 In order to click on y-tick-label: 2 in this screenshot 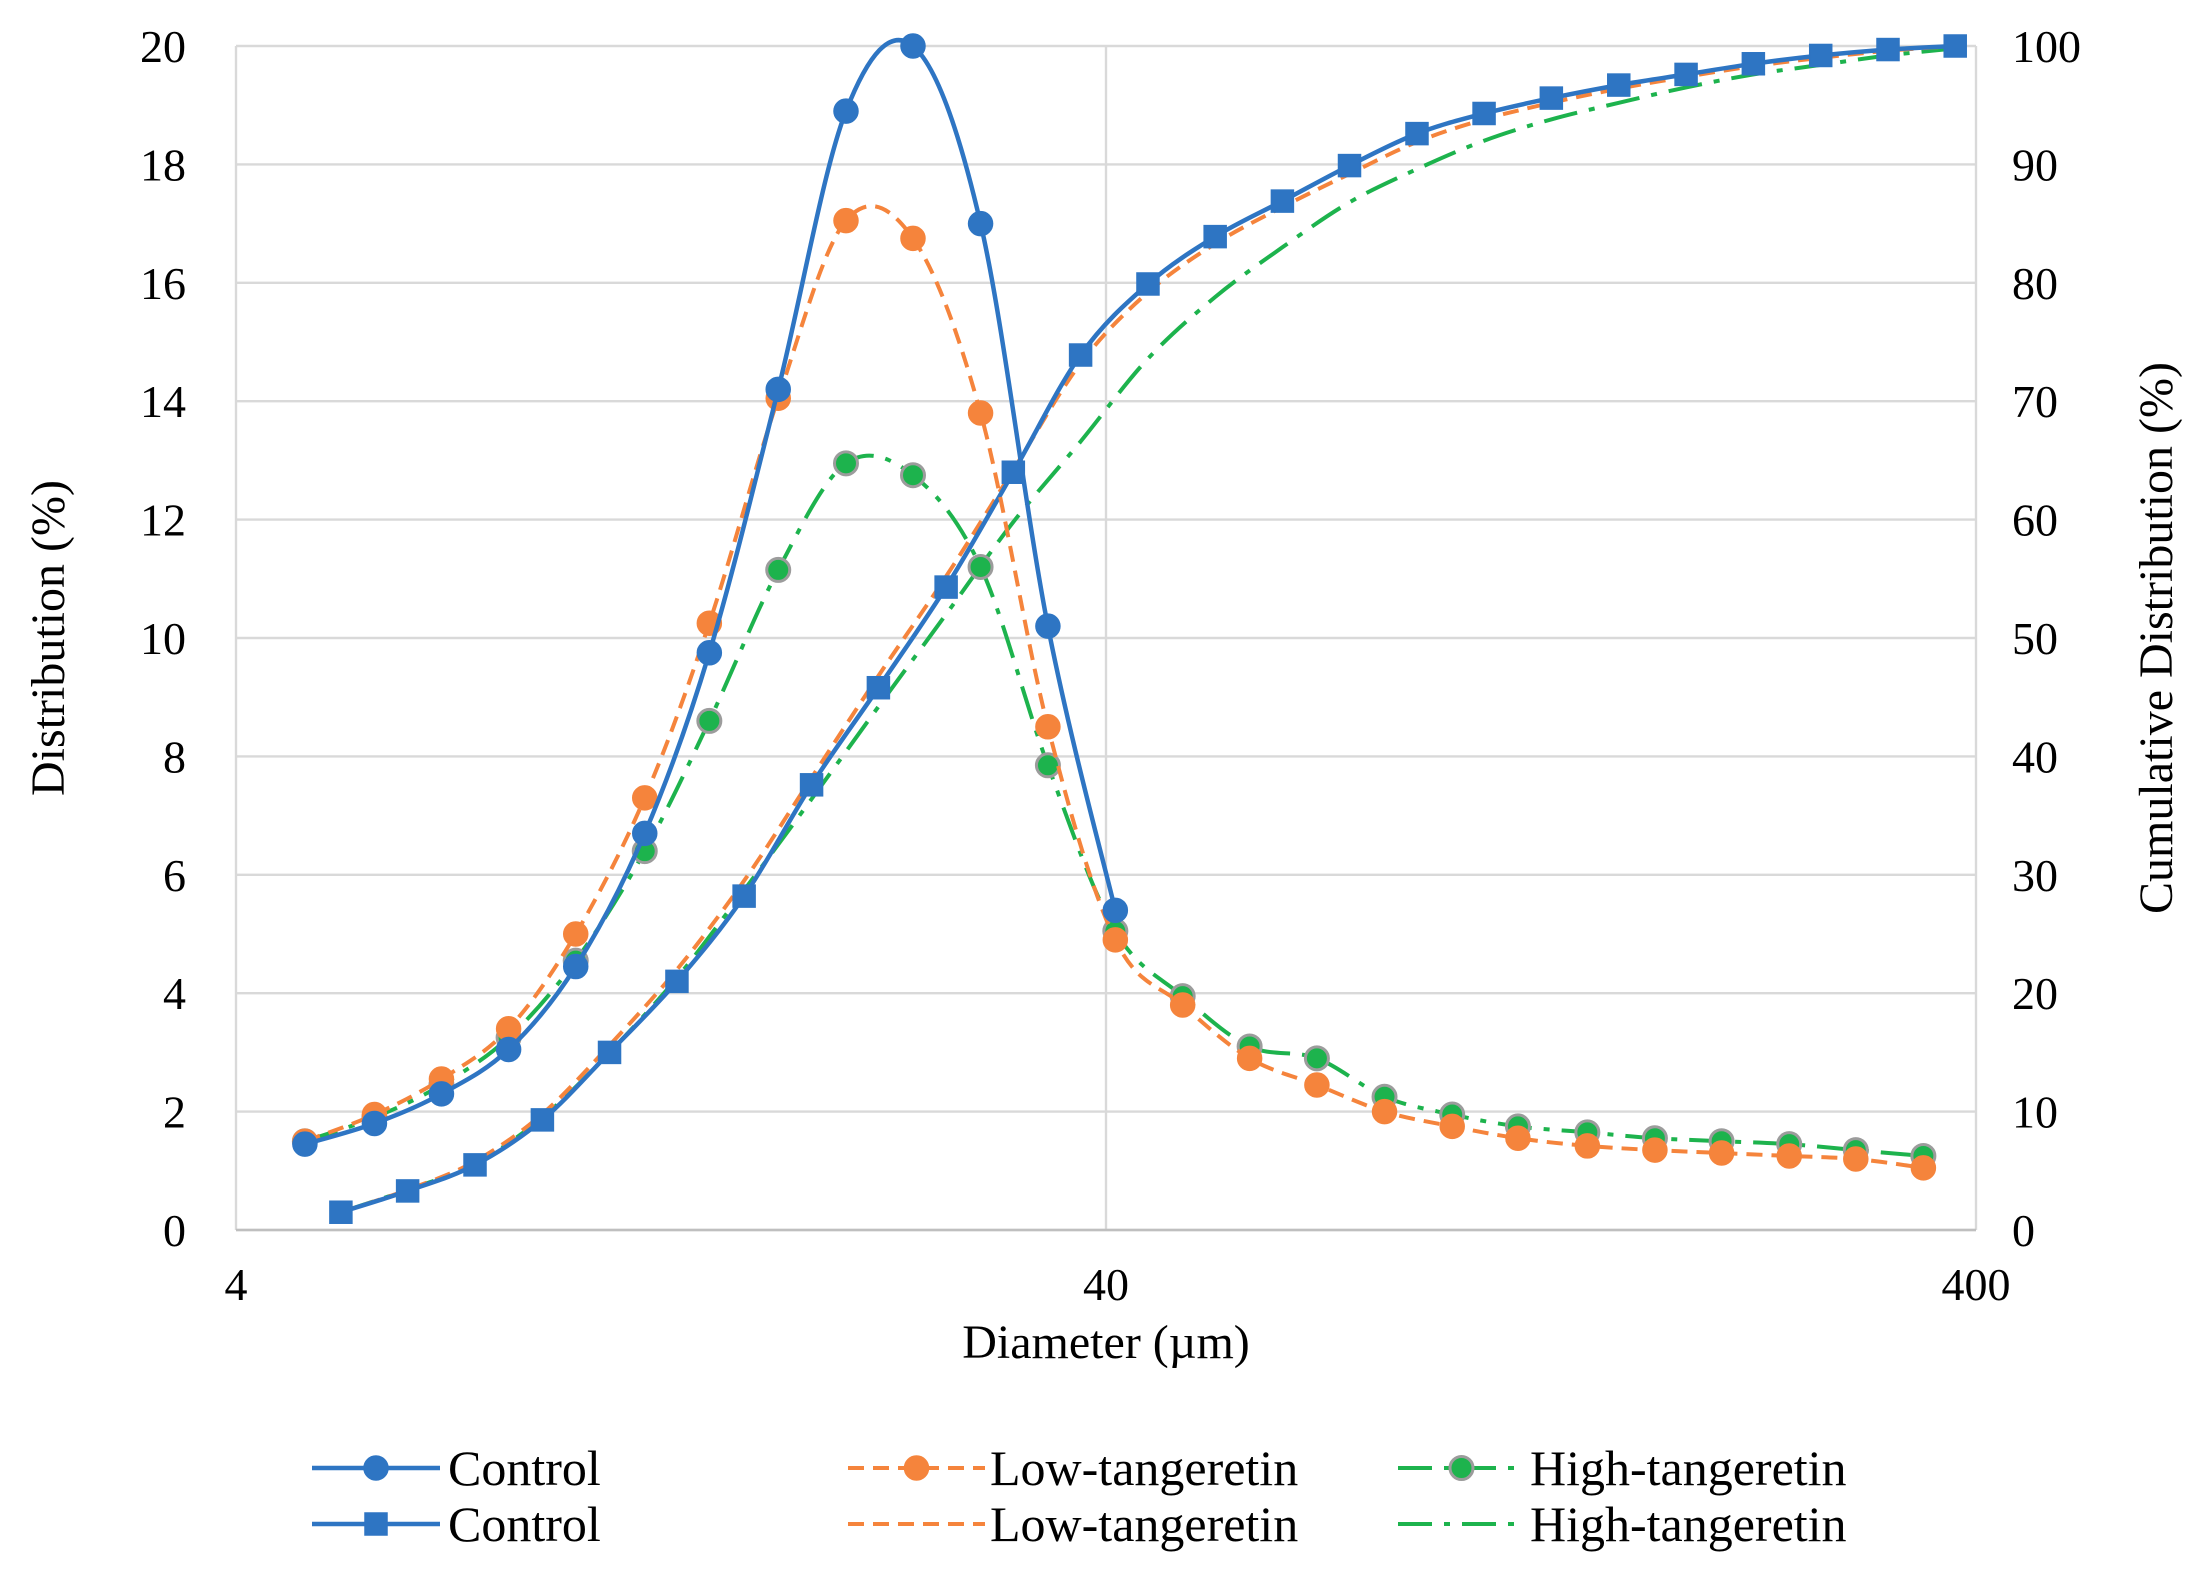, I will do `click(174, 1112)`.